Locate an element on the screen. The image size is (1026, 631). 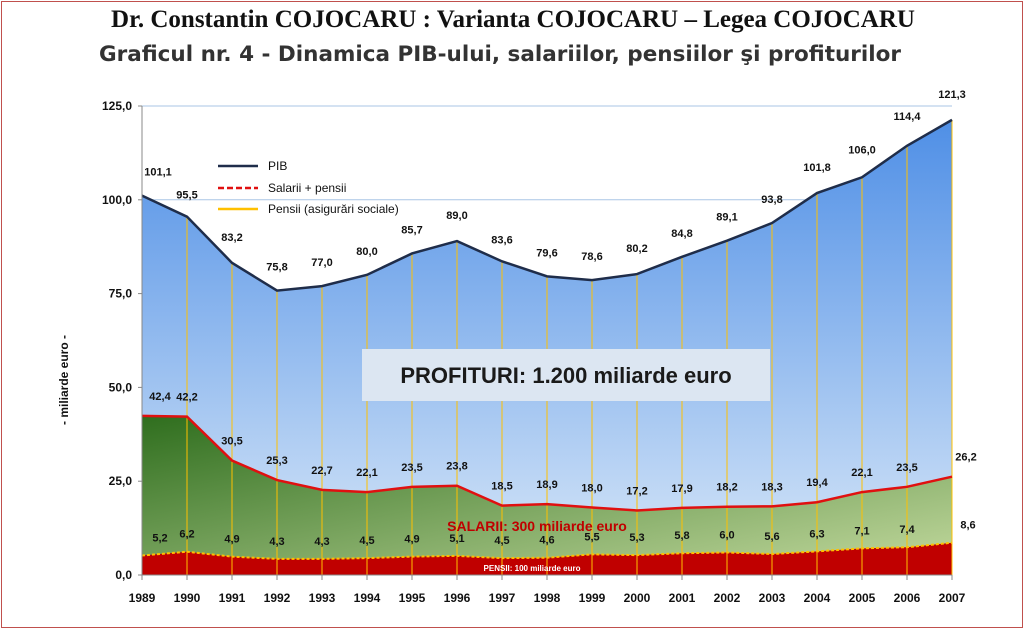
salary-data-label: 30,5 is located at coordinates (231, 442).